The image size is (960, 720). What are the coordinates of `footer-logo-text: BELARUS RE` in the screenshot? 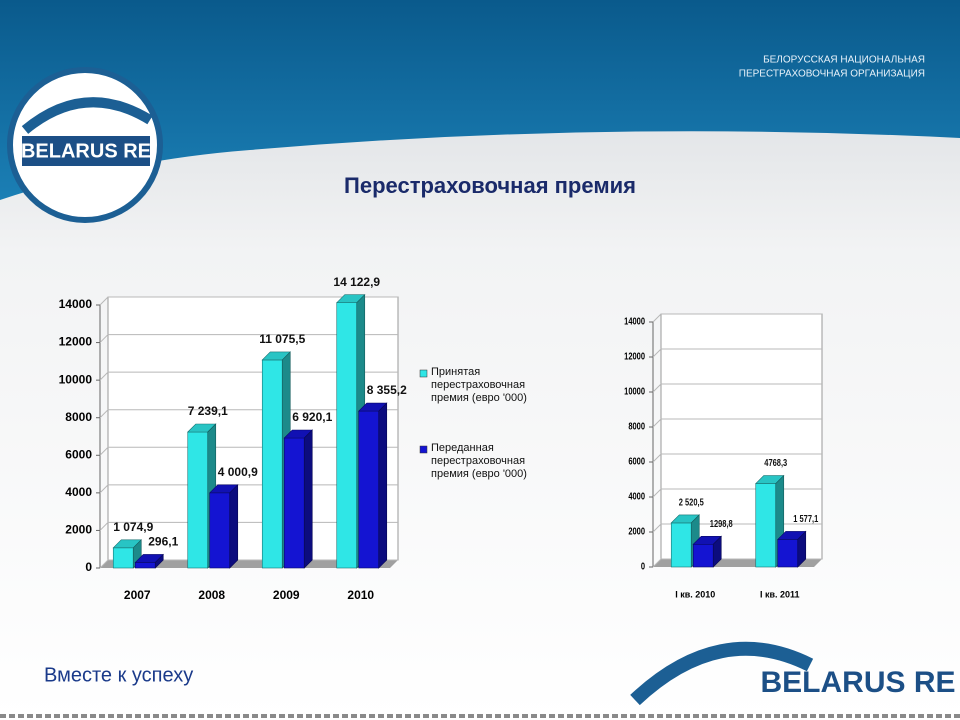 It's located at (857, 682).